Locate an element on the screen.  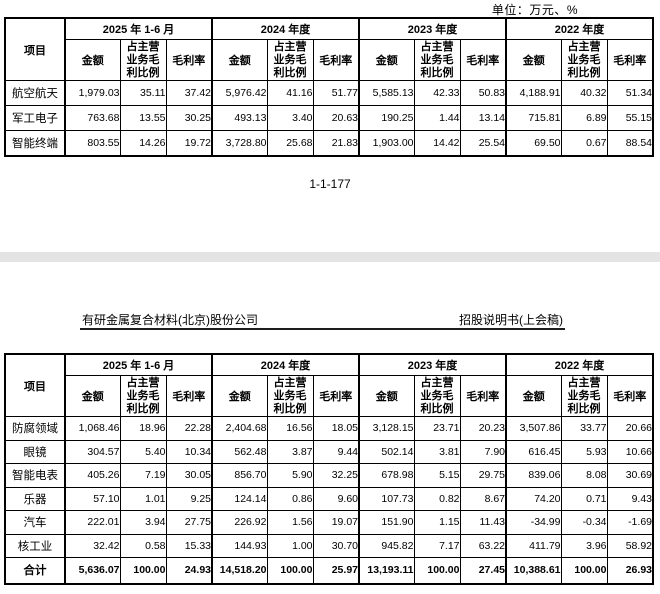
row-label: 防腐领域 is located at coordinates (35, 428).